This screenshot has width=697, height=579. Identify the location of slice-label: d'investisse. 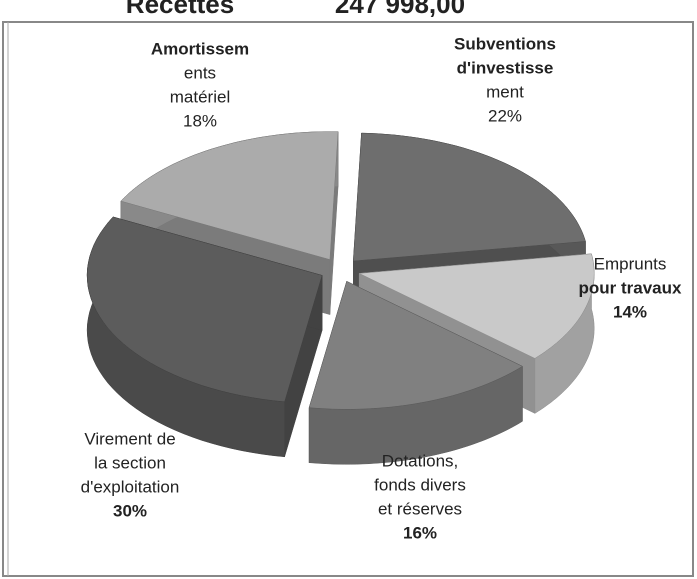
(505, 67).